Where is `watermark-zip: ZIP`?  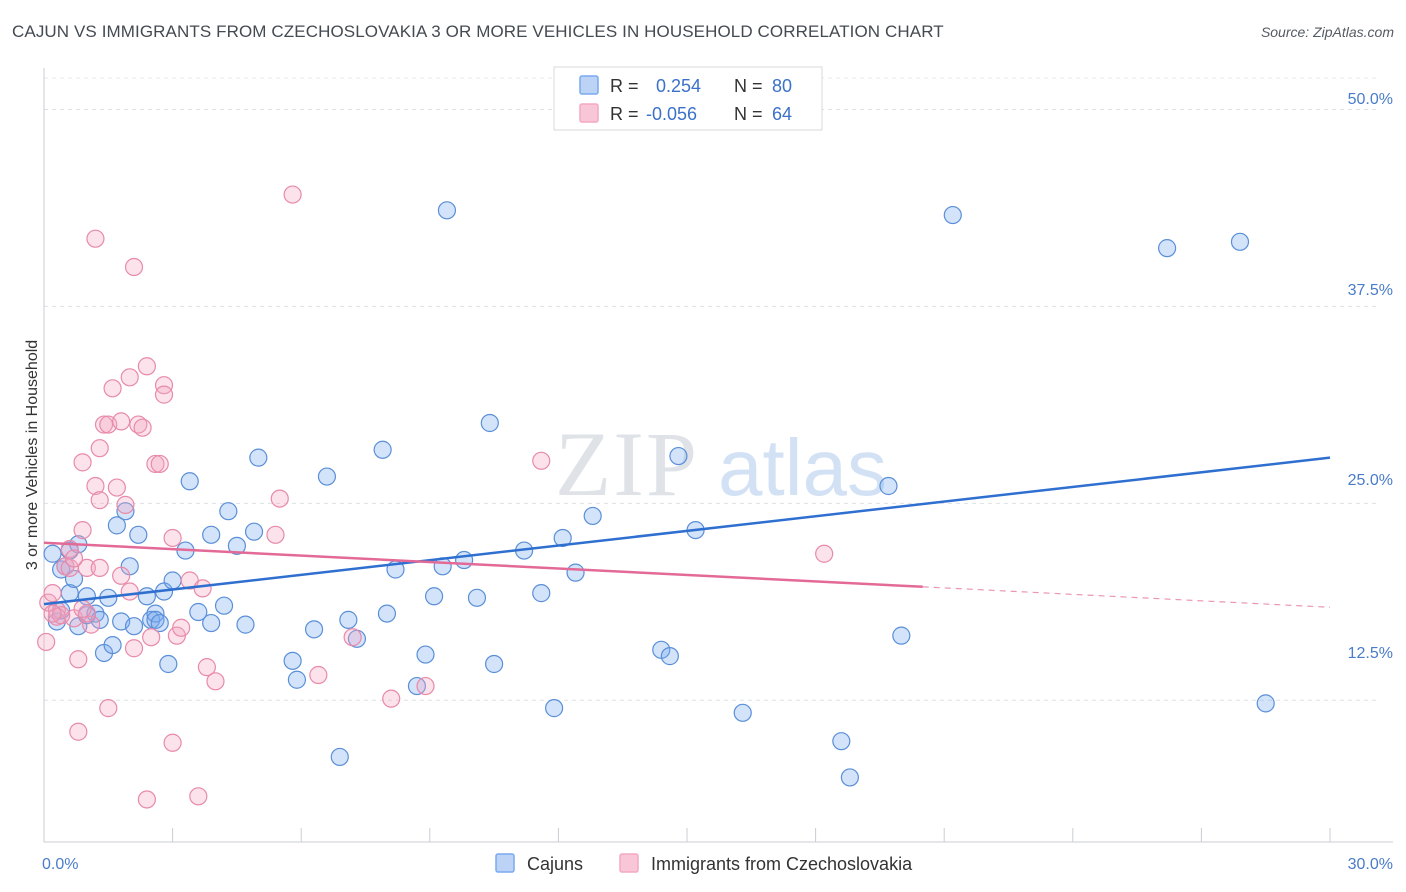
watermark-zip: ZIP is located at coordinates (627, 464).